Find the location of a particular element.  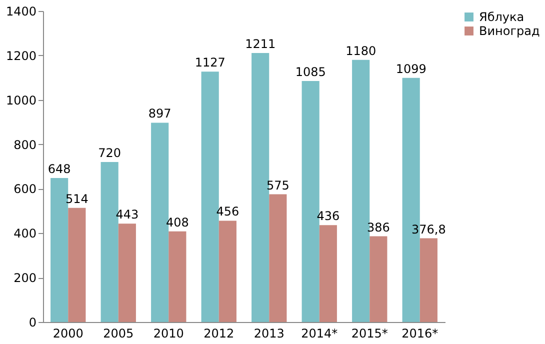

x-tick-label: 2010 is located at coordinates (168, 333).